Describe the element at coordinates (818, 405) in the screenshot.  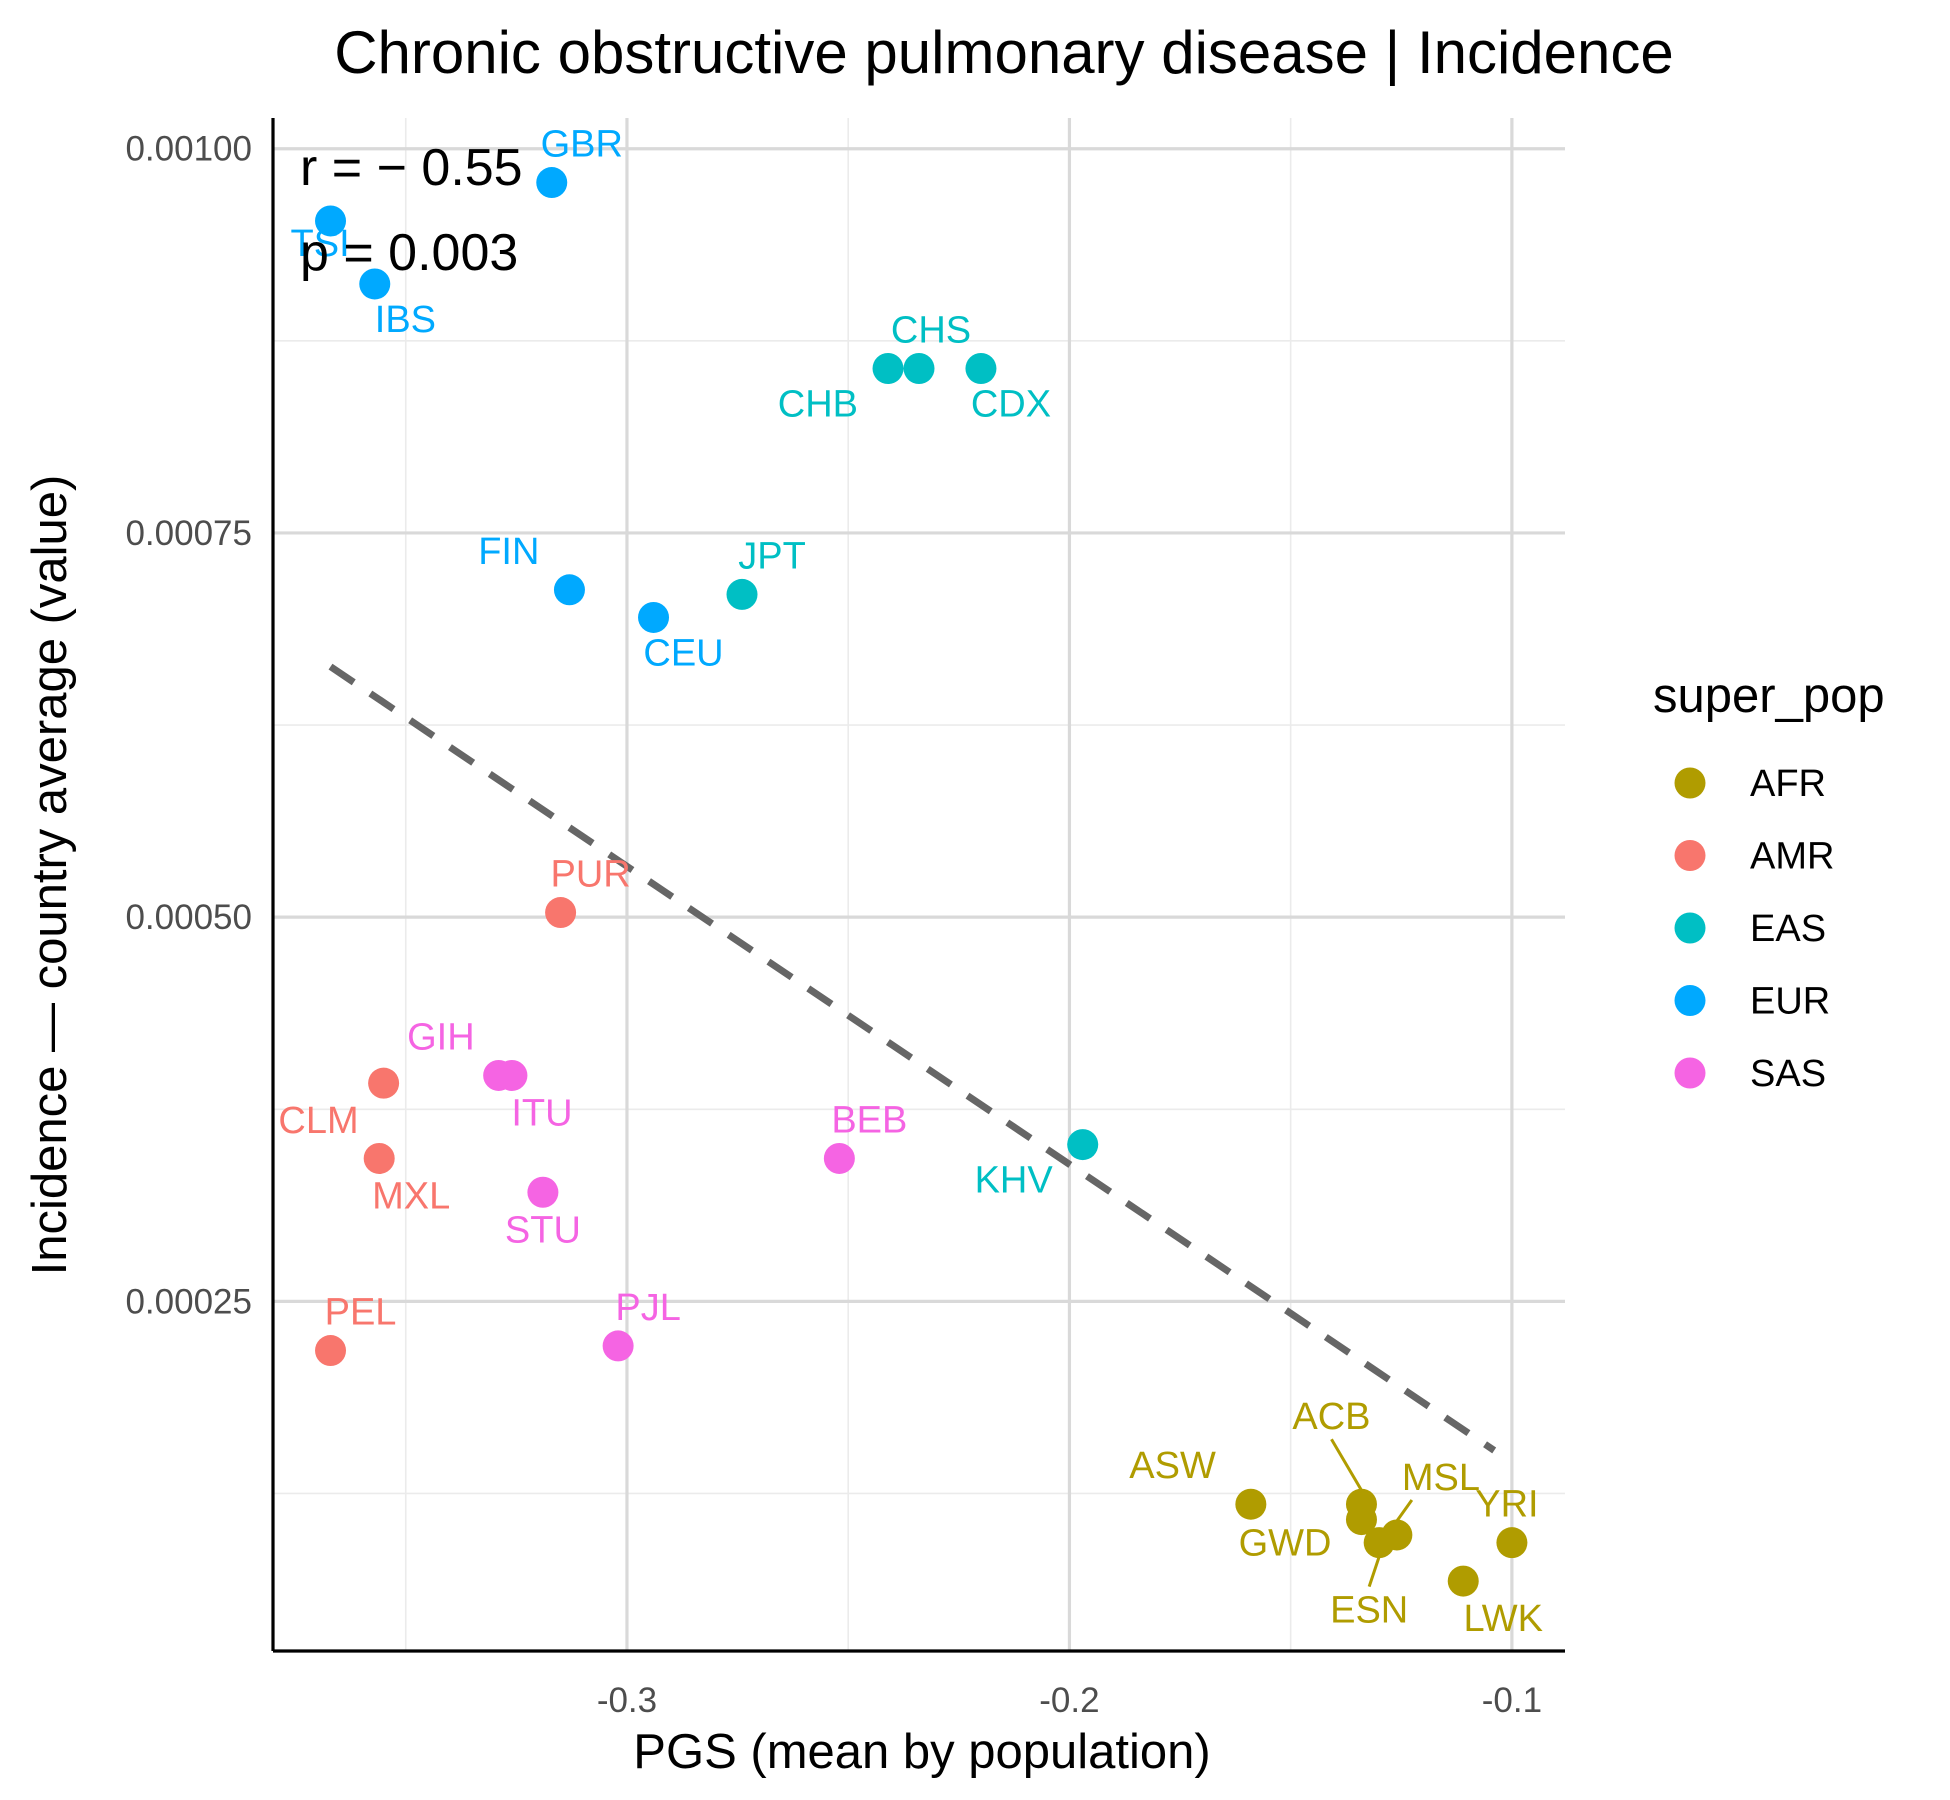
I see `point-label-chb: CHB` at that location.